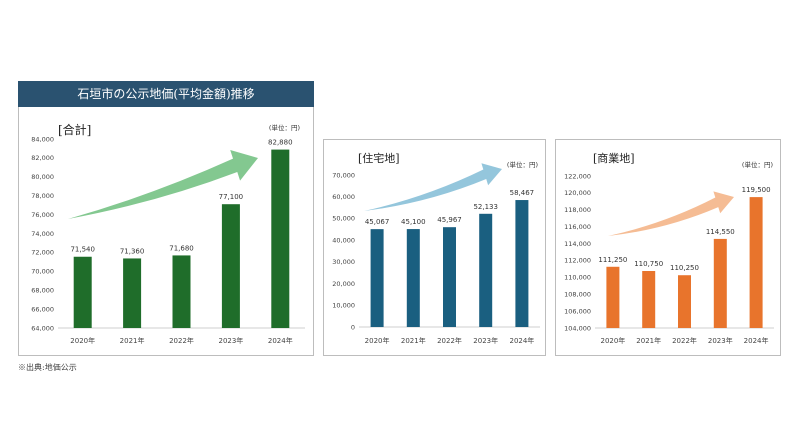 Image resolution: width=800 pixels, height=440 pixels. I want to click on chart-total-unit: (単位：円), so click(284, 127).